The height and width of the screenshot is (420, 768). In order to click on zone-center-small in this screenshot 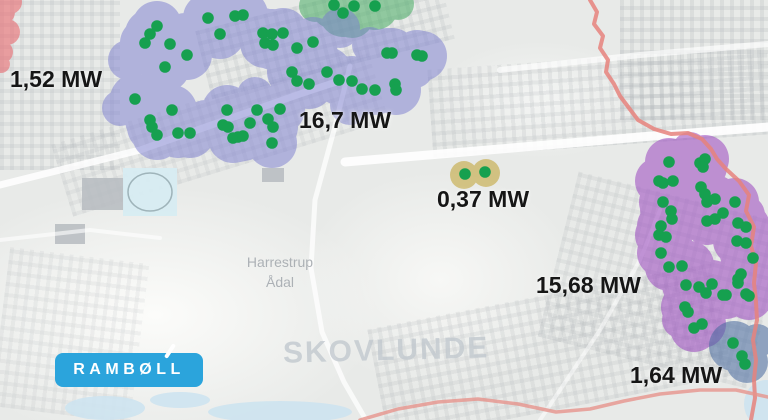, I will do `click(475, 174)`.